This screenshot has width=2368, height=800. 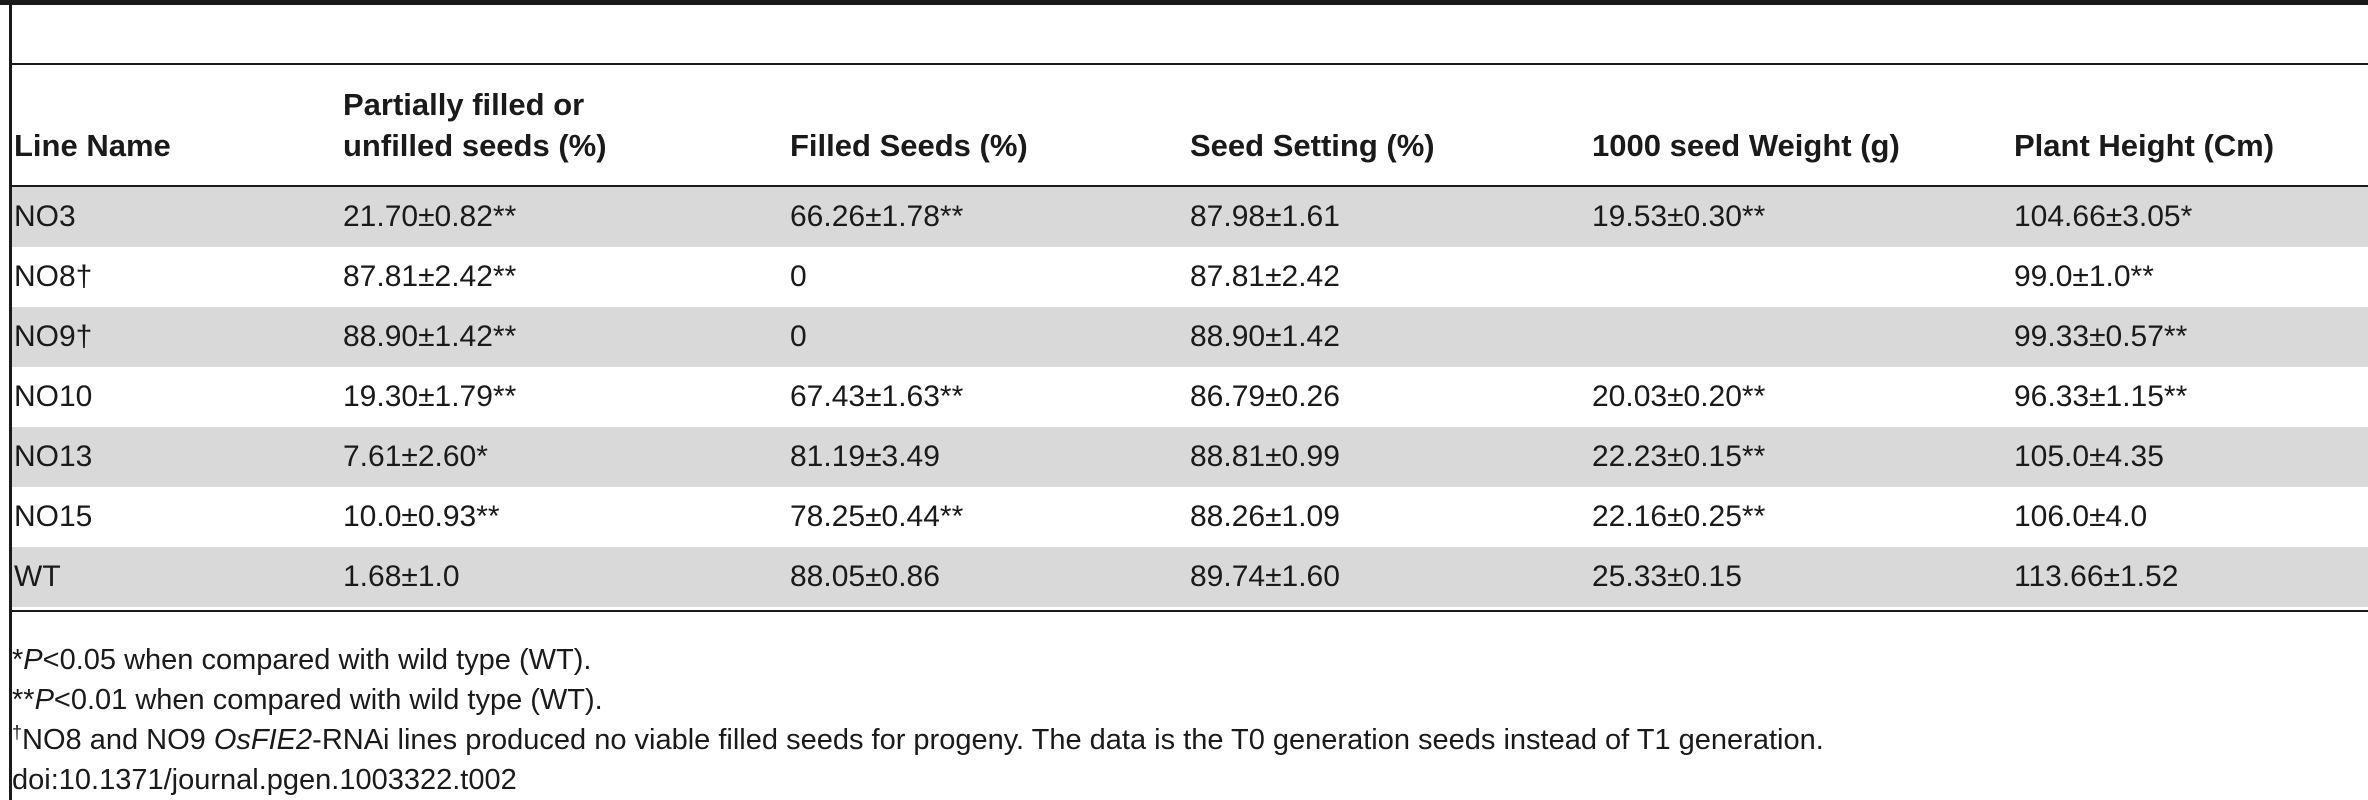 I want to click on header-plant-height: Plant Height (Cm), so click(x=2144, y=145).